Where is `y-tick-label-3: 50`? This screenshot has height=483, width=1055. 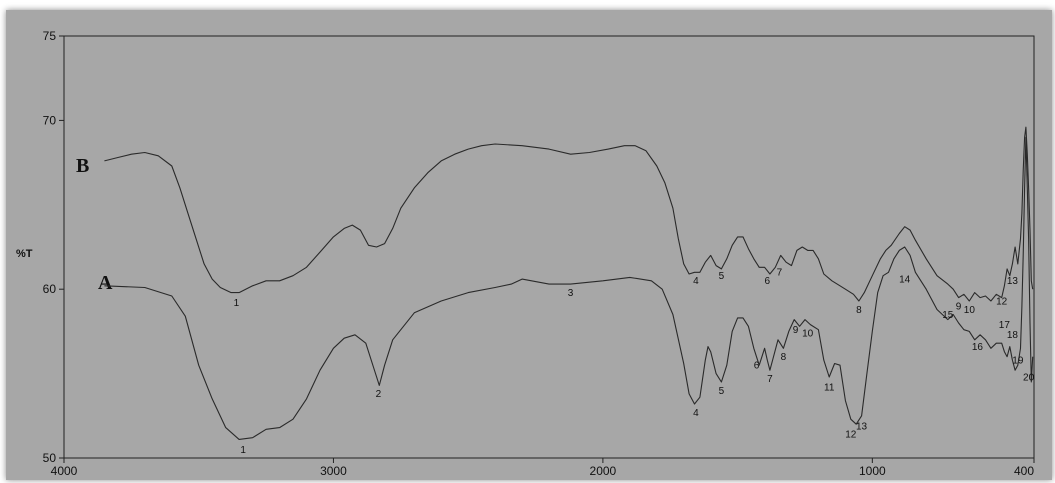 y-tick-label-3: 50 is located at coordinates (50, 458).